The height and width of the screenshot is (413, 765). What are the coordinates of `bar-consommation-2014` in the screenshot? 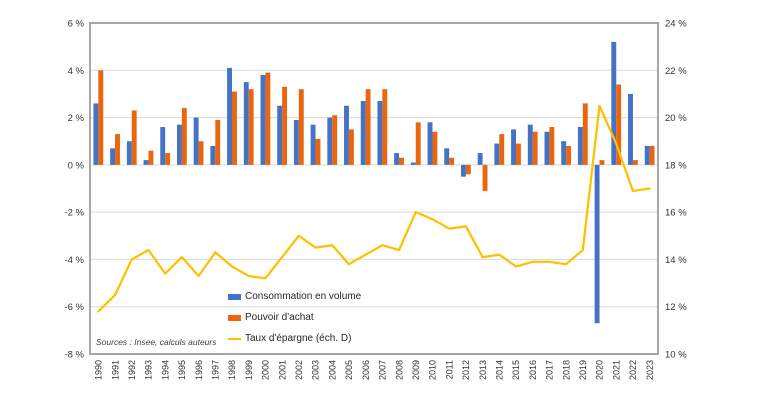 It's located at (497, 154).